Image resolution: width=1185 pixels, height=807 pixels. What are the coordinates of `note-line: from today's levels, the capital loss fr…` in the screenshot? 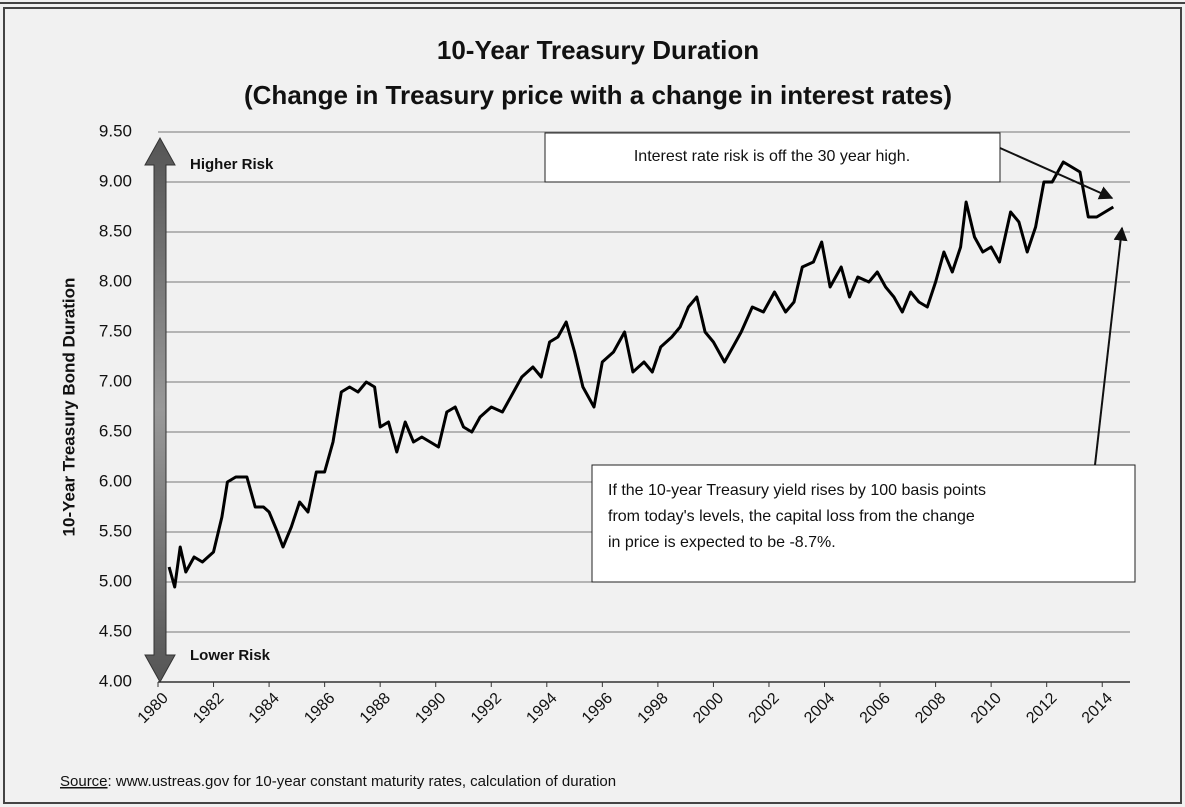 It's located at (791, 516).